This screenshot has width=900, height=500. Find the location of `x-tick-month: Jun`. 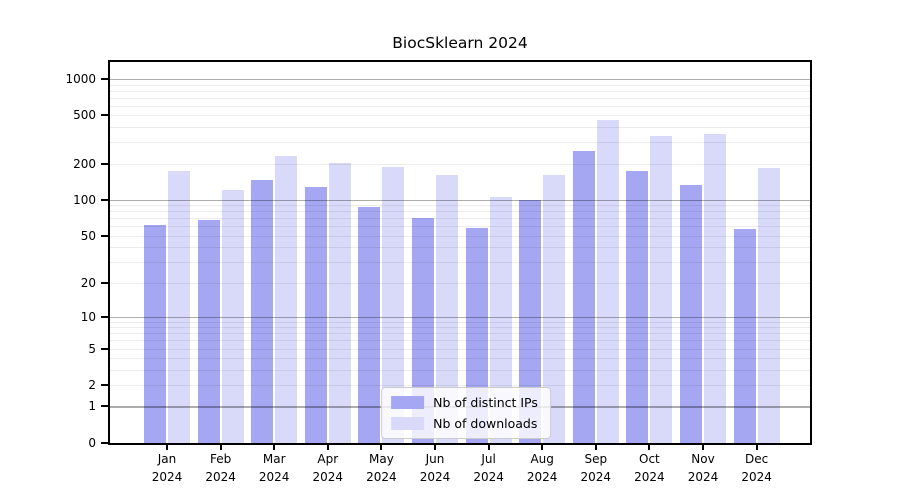

x-tick-month: Jun is located at coordinates (435, 459).